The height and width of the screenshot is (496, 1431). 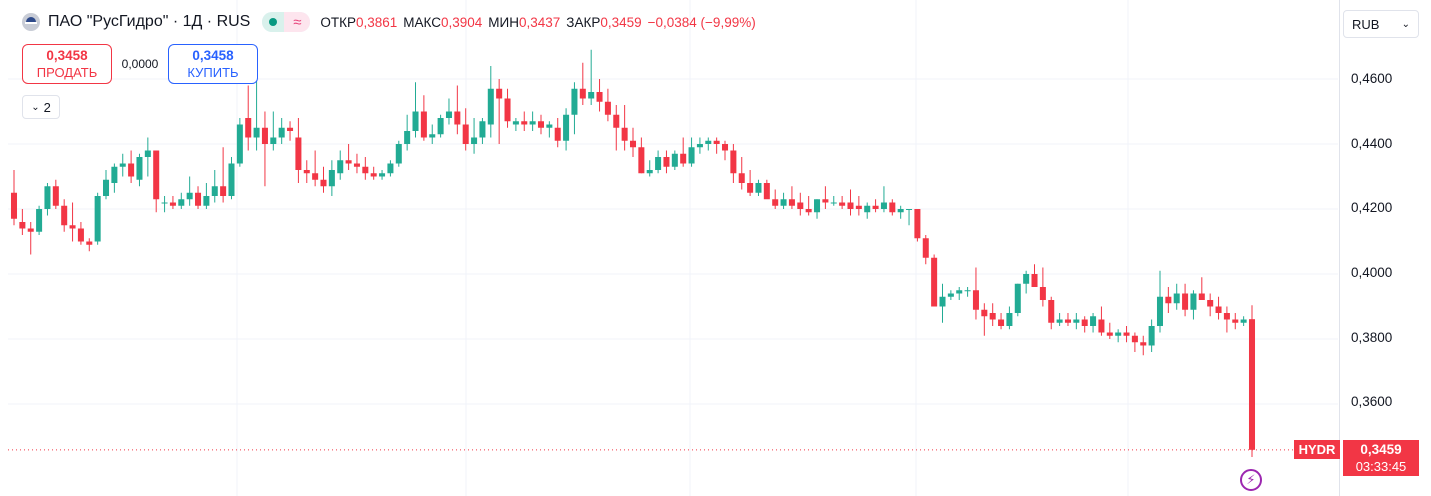 I want to click on open-value: 0,3861, so click(x=376, y=22).